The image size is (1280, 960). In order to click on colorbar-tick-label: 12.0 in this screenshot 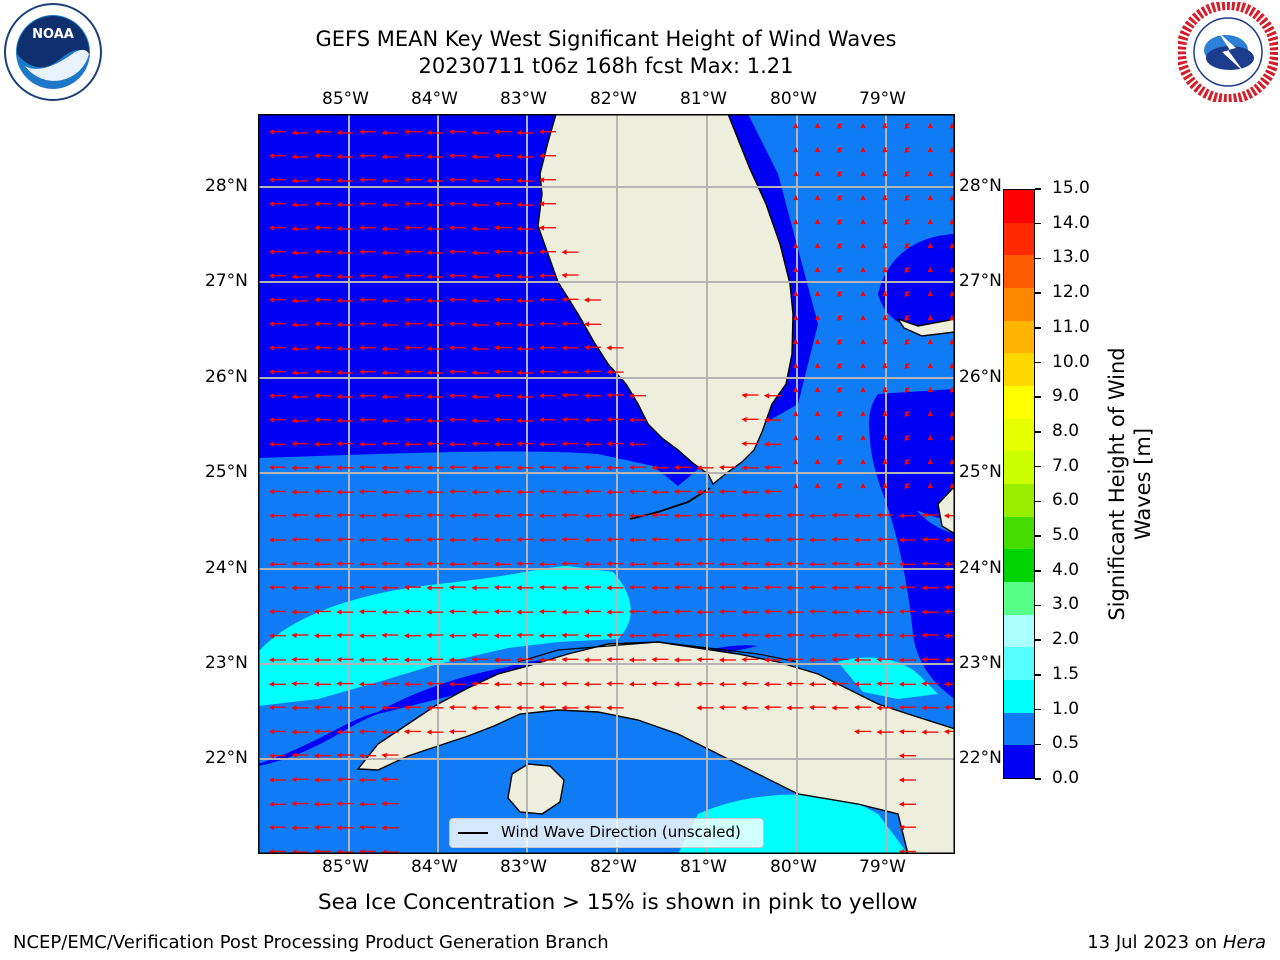, I will do `click(1071, 292)`.